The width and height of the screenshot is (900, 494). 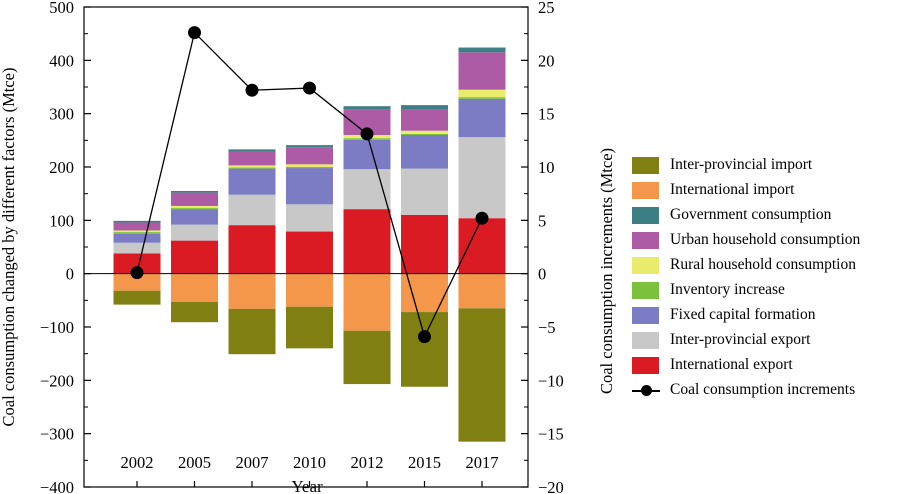 What do you see at coordinates (546, 114) in the screenshot?
I see `right-tick-label: 15` at bounding box center [546, 114].